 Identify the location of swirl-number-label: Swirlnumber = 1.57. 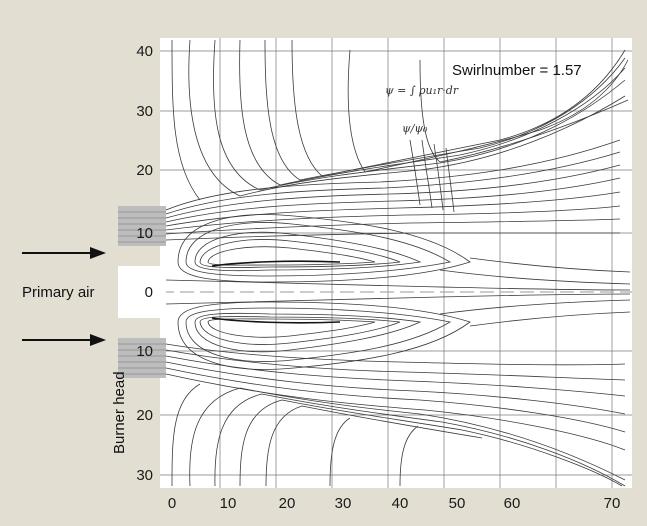
(517, 70).